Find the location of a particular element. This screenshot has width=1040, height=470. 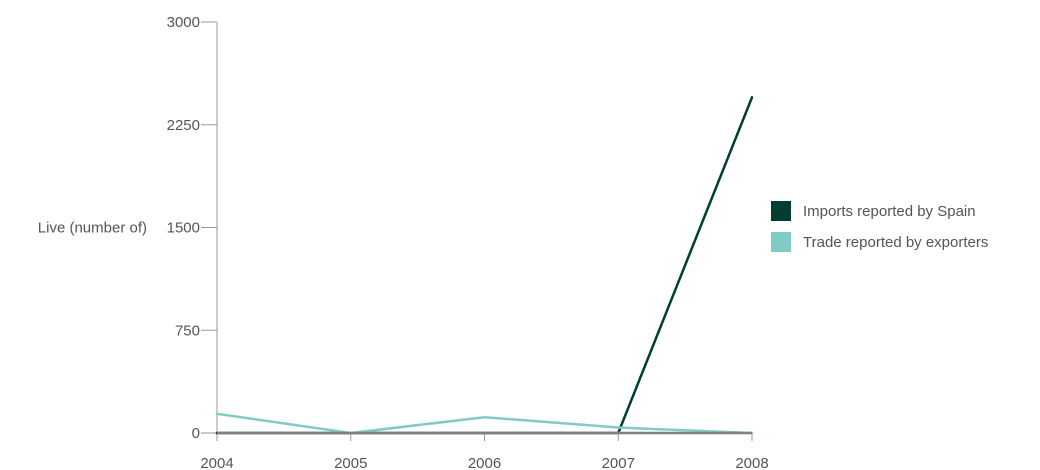

y-tick-label: 3000 is located at coordinates (183, 22).